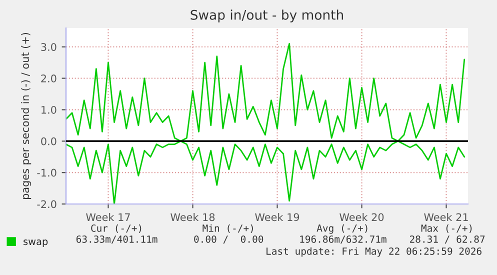 This screenshot has height=275, width=497. Describe the element at coordinates (374, 252) in the screenshot. I see `text: Last update: Fri May 22 06:25:59 2026` at that location.